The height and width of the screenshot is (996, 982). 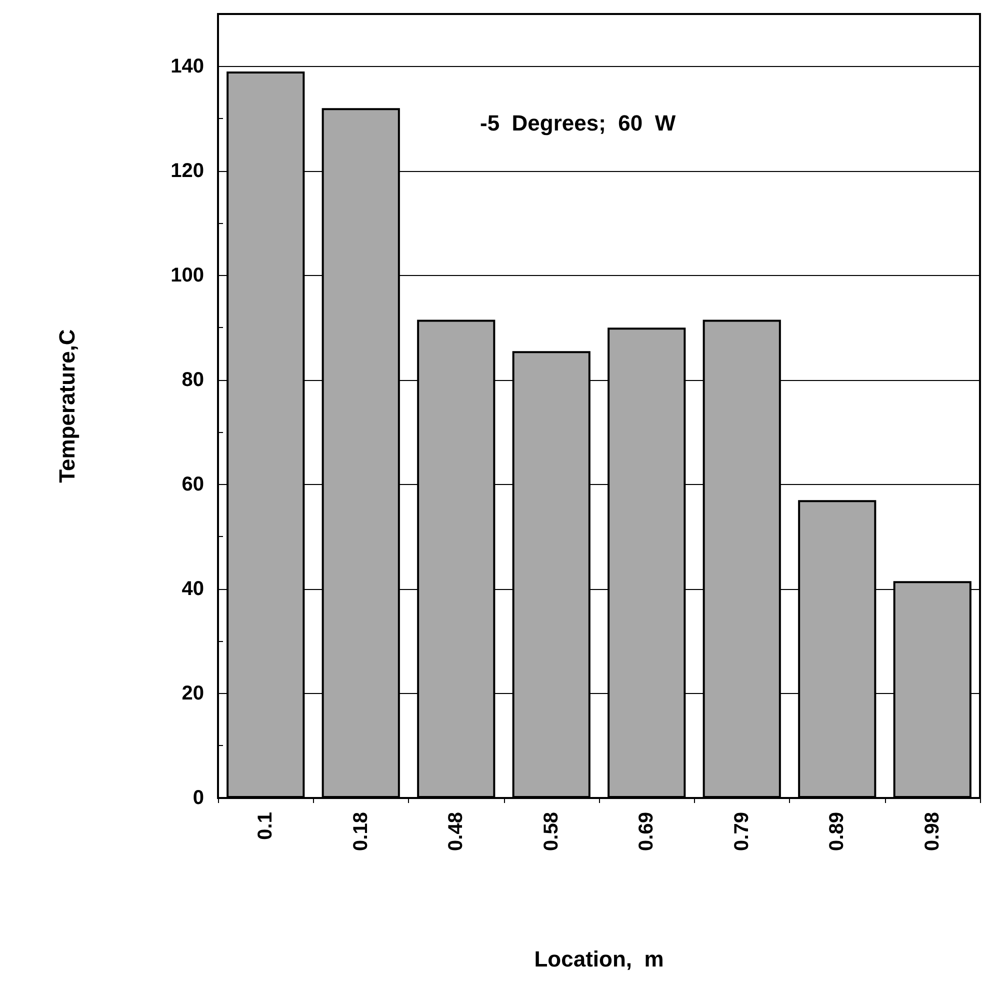 What do you see at coordinates (551, 831) in the screenshot?
I see `x-tick-label: 0.58` at bounding box center [551, 831].